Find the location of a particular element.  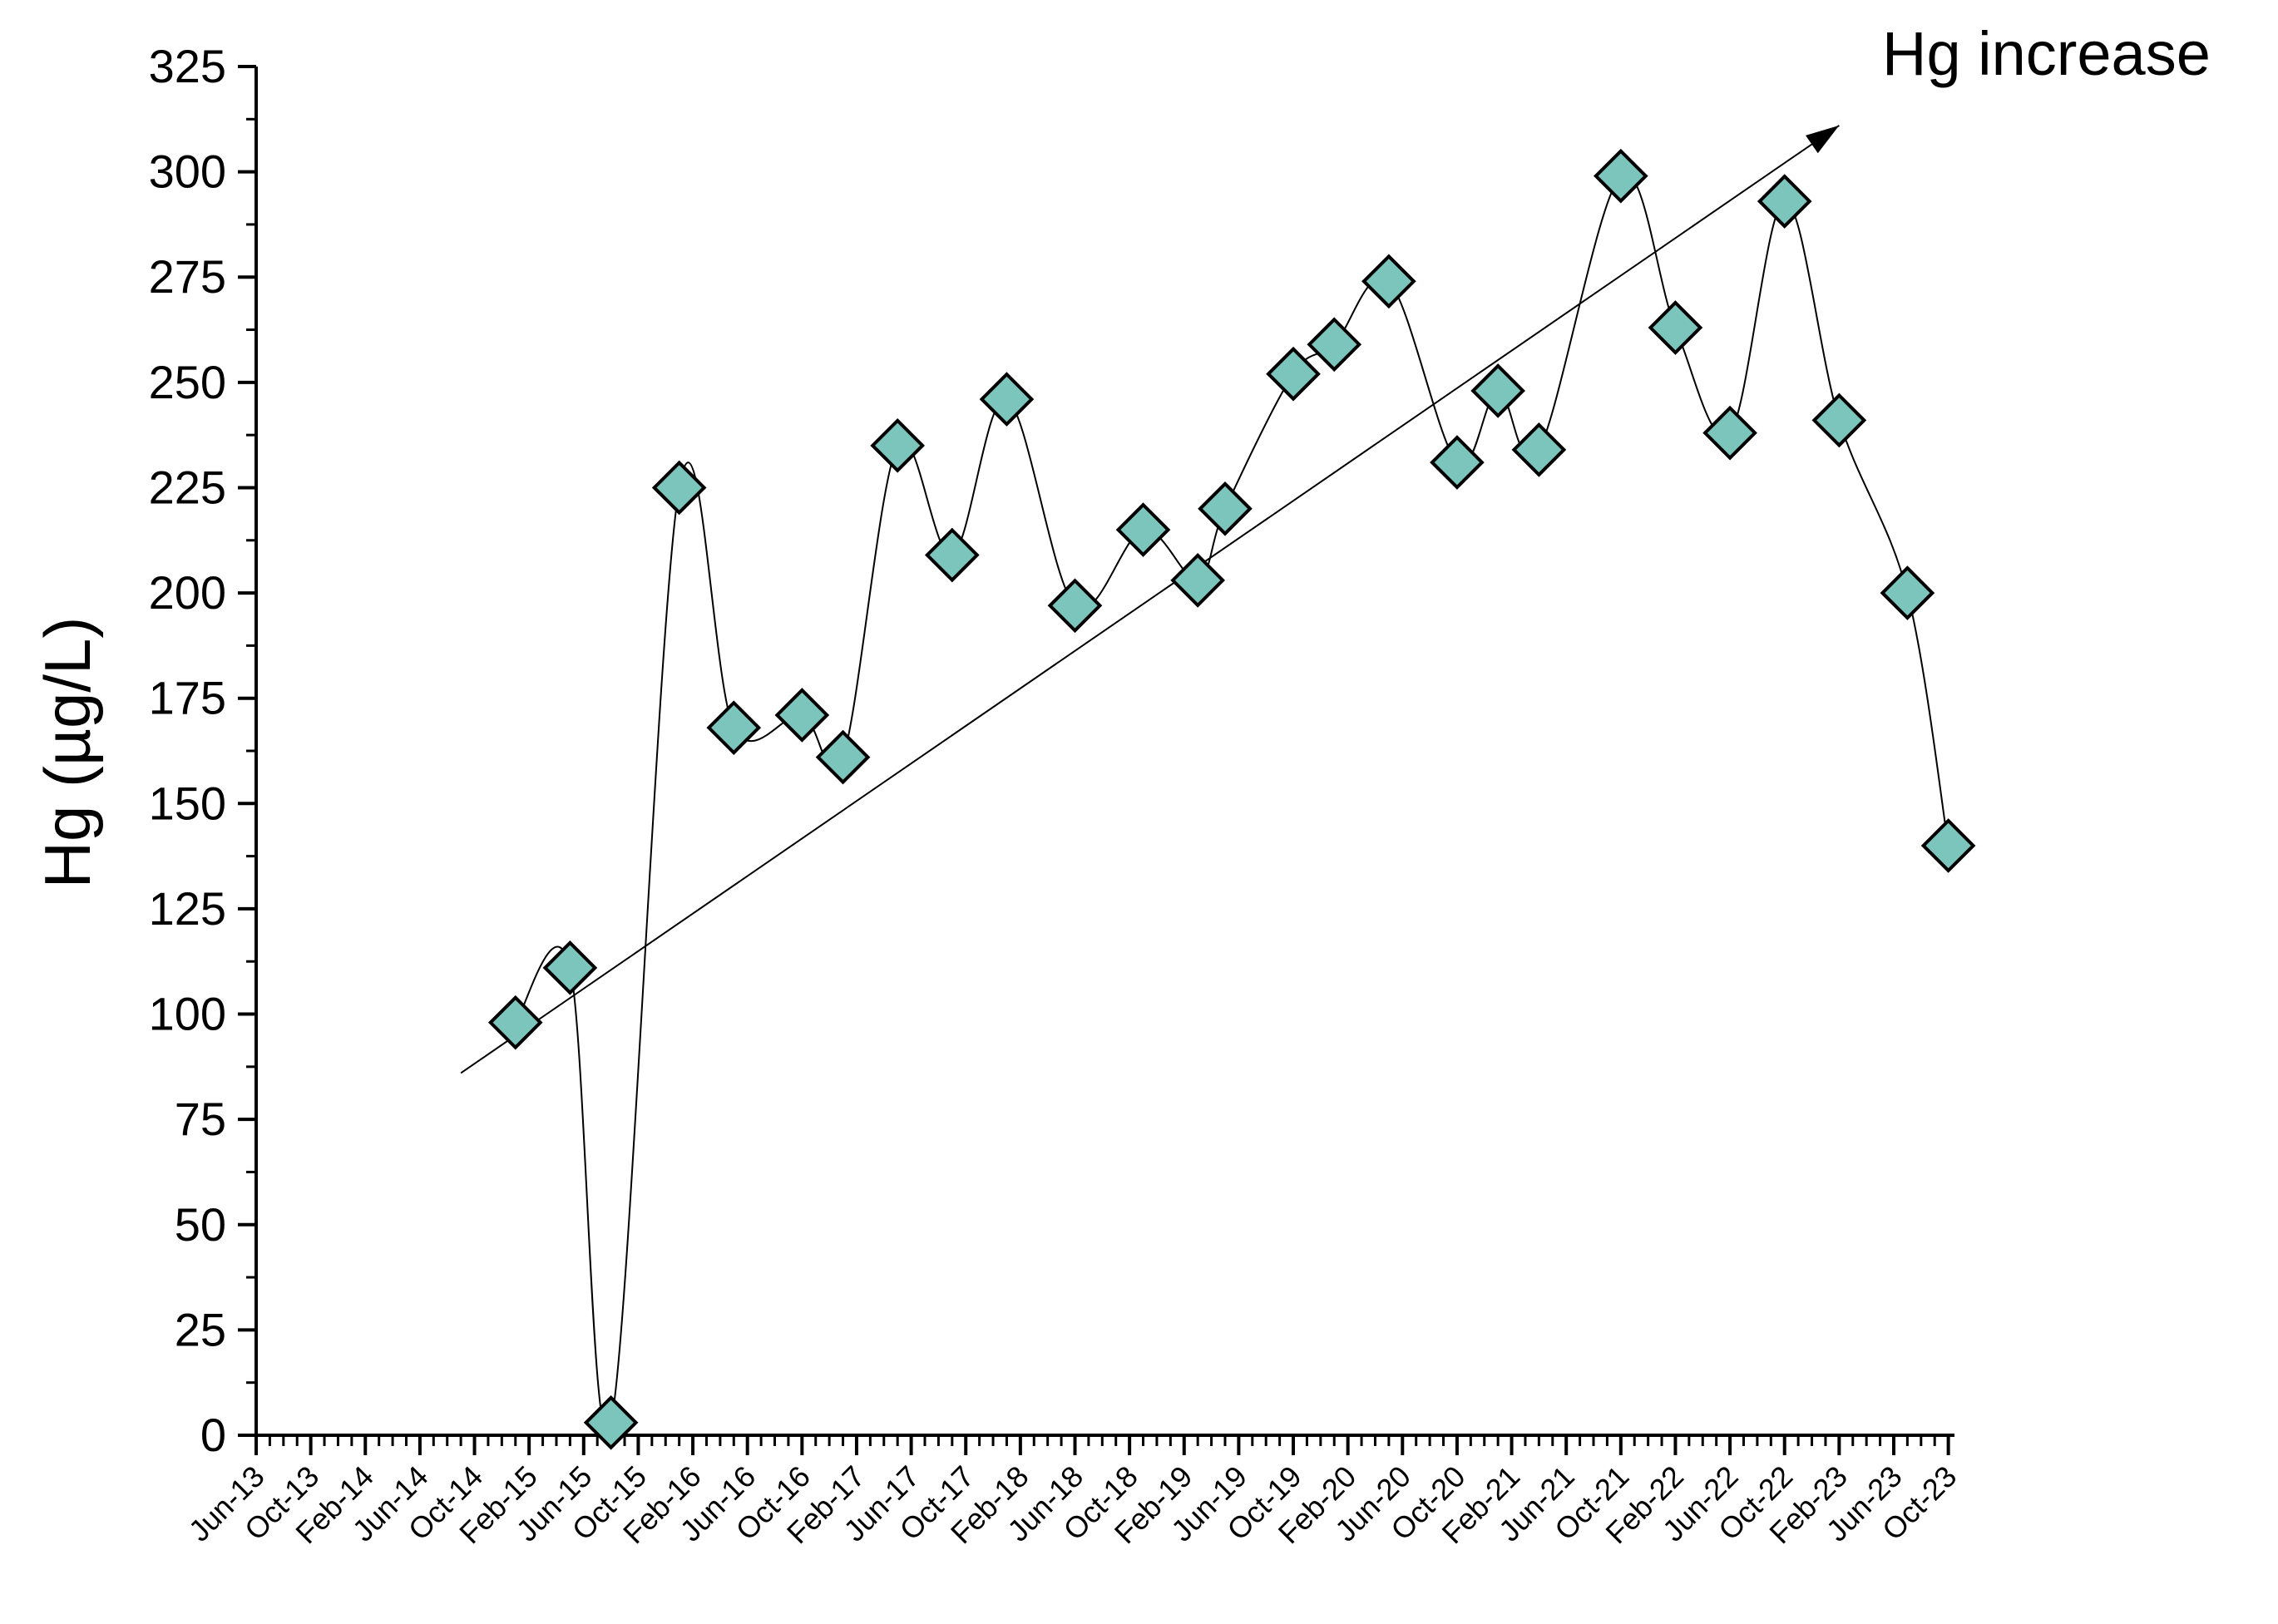

y-tick-label: 25 is located at coordinates (200, 1329).